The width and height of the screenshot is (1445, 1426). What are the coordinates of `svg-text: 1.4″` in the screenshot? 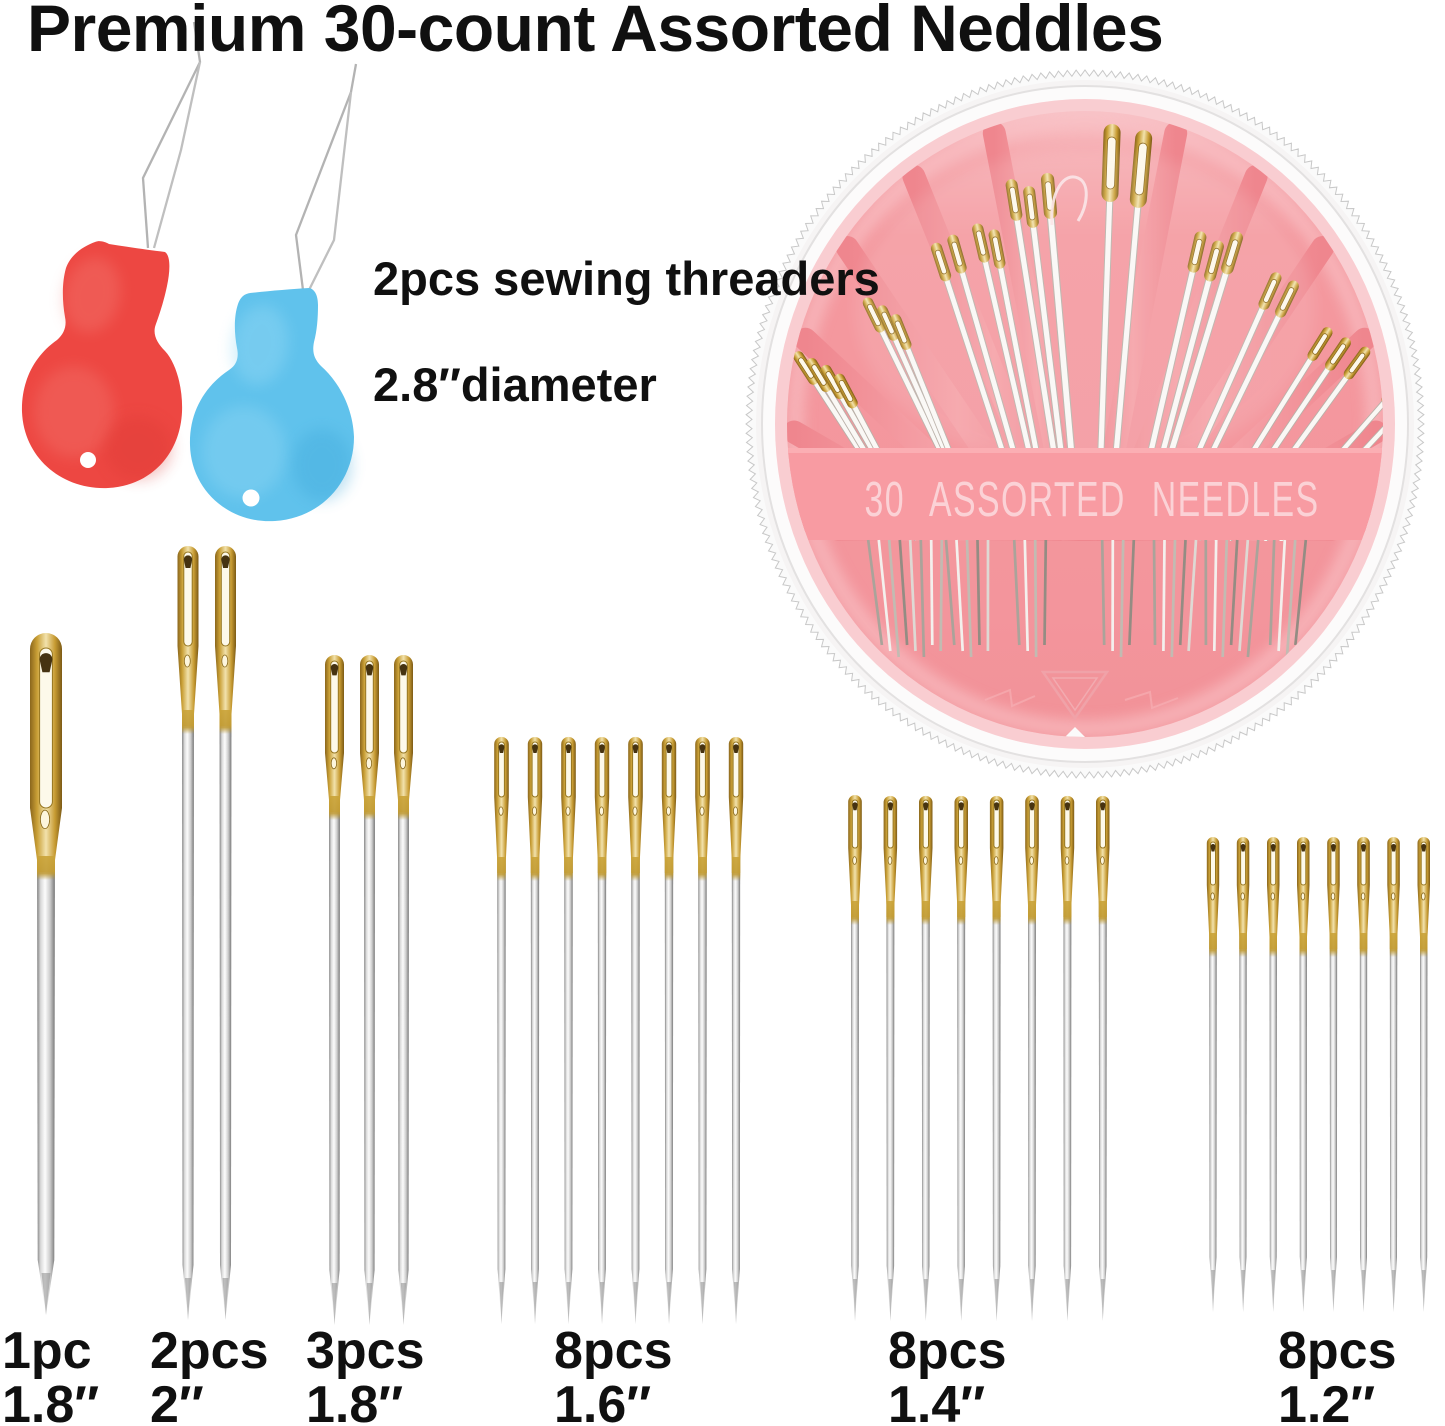 It's located at (936, 1401).